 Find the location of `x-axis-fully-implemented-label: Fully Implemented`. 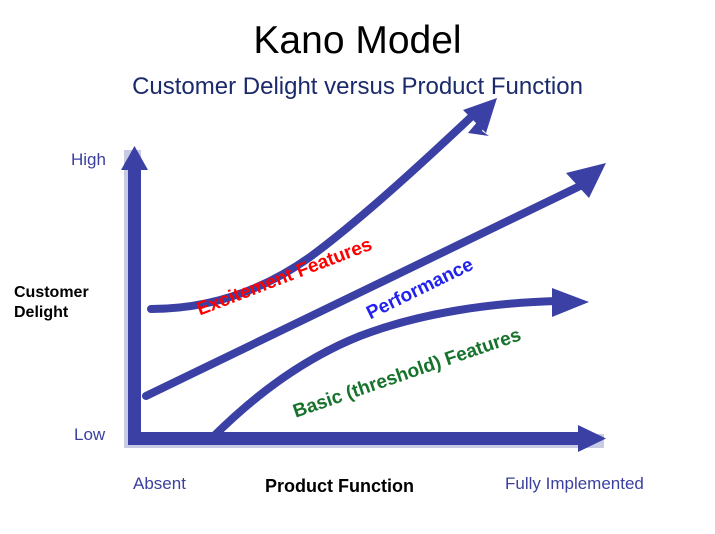

x-axis-fully-implemented-label: Fully Implemented is located at coordinates (574, 483).